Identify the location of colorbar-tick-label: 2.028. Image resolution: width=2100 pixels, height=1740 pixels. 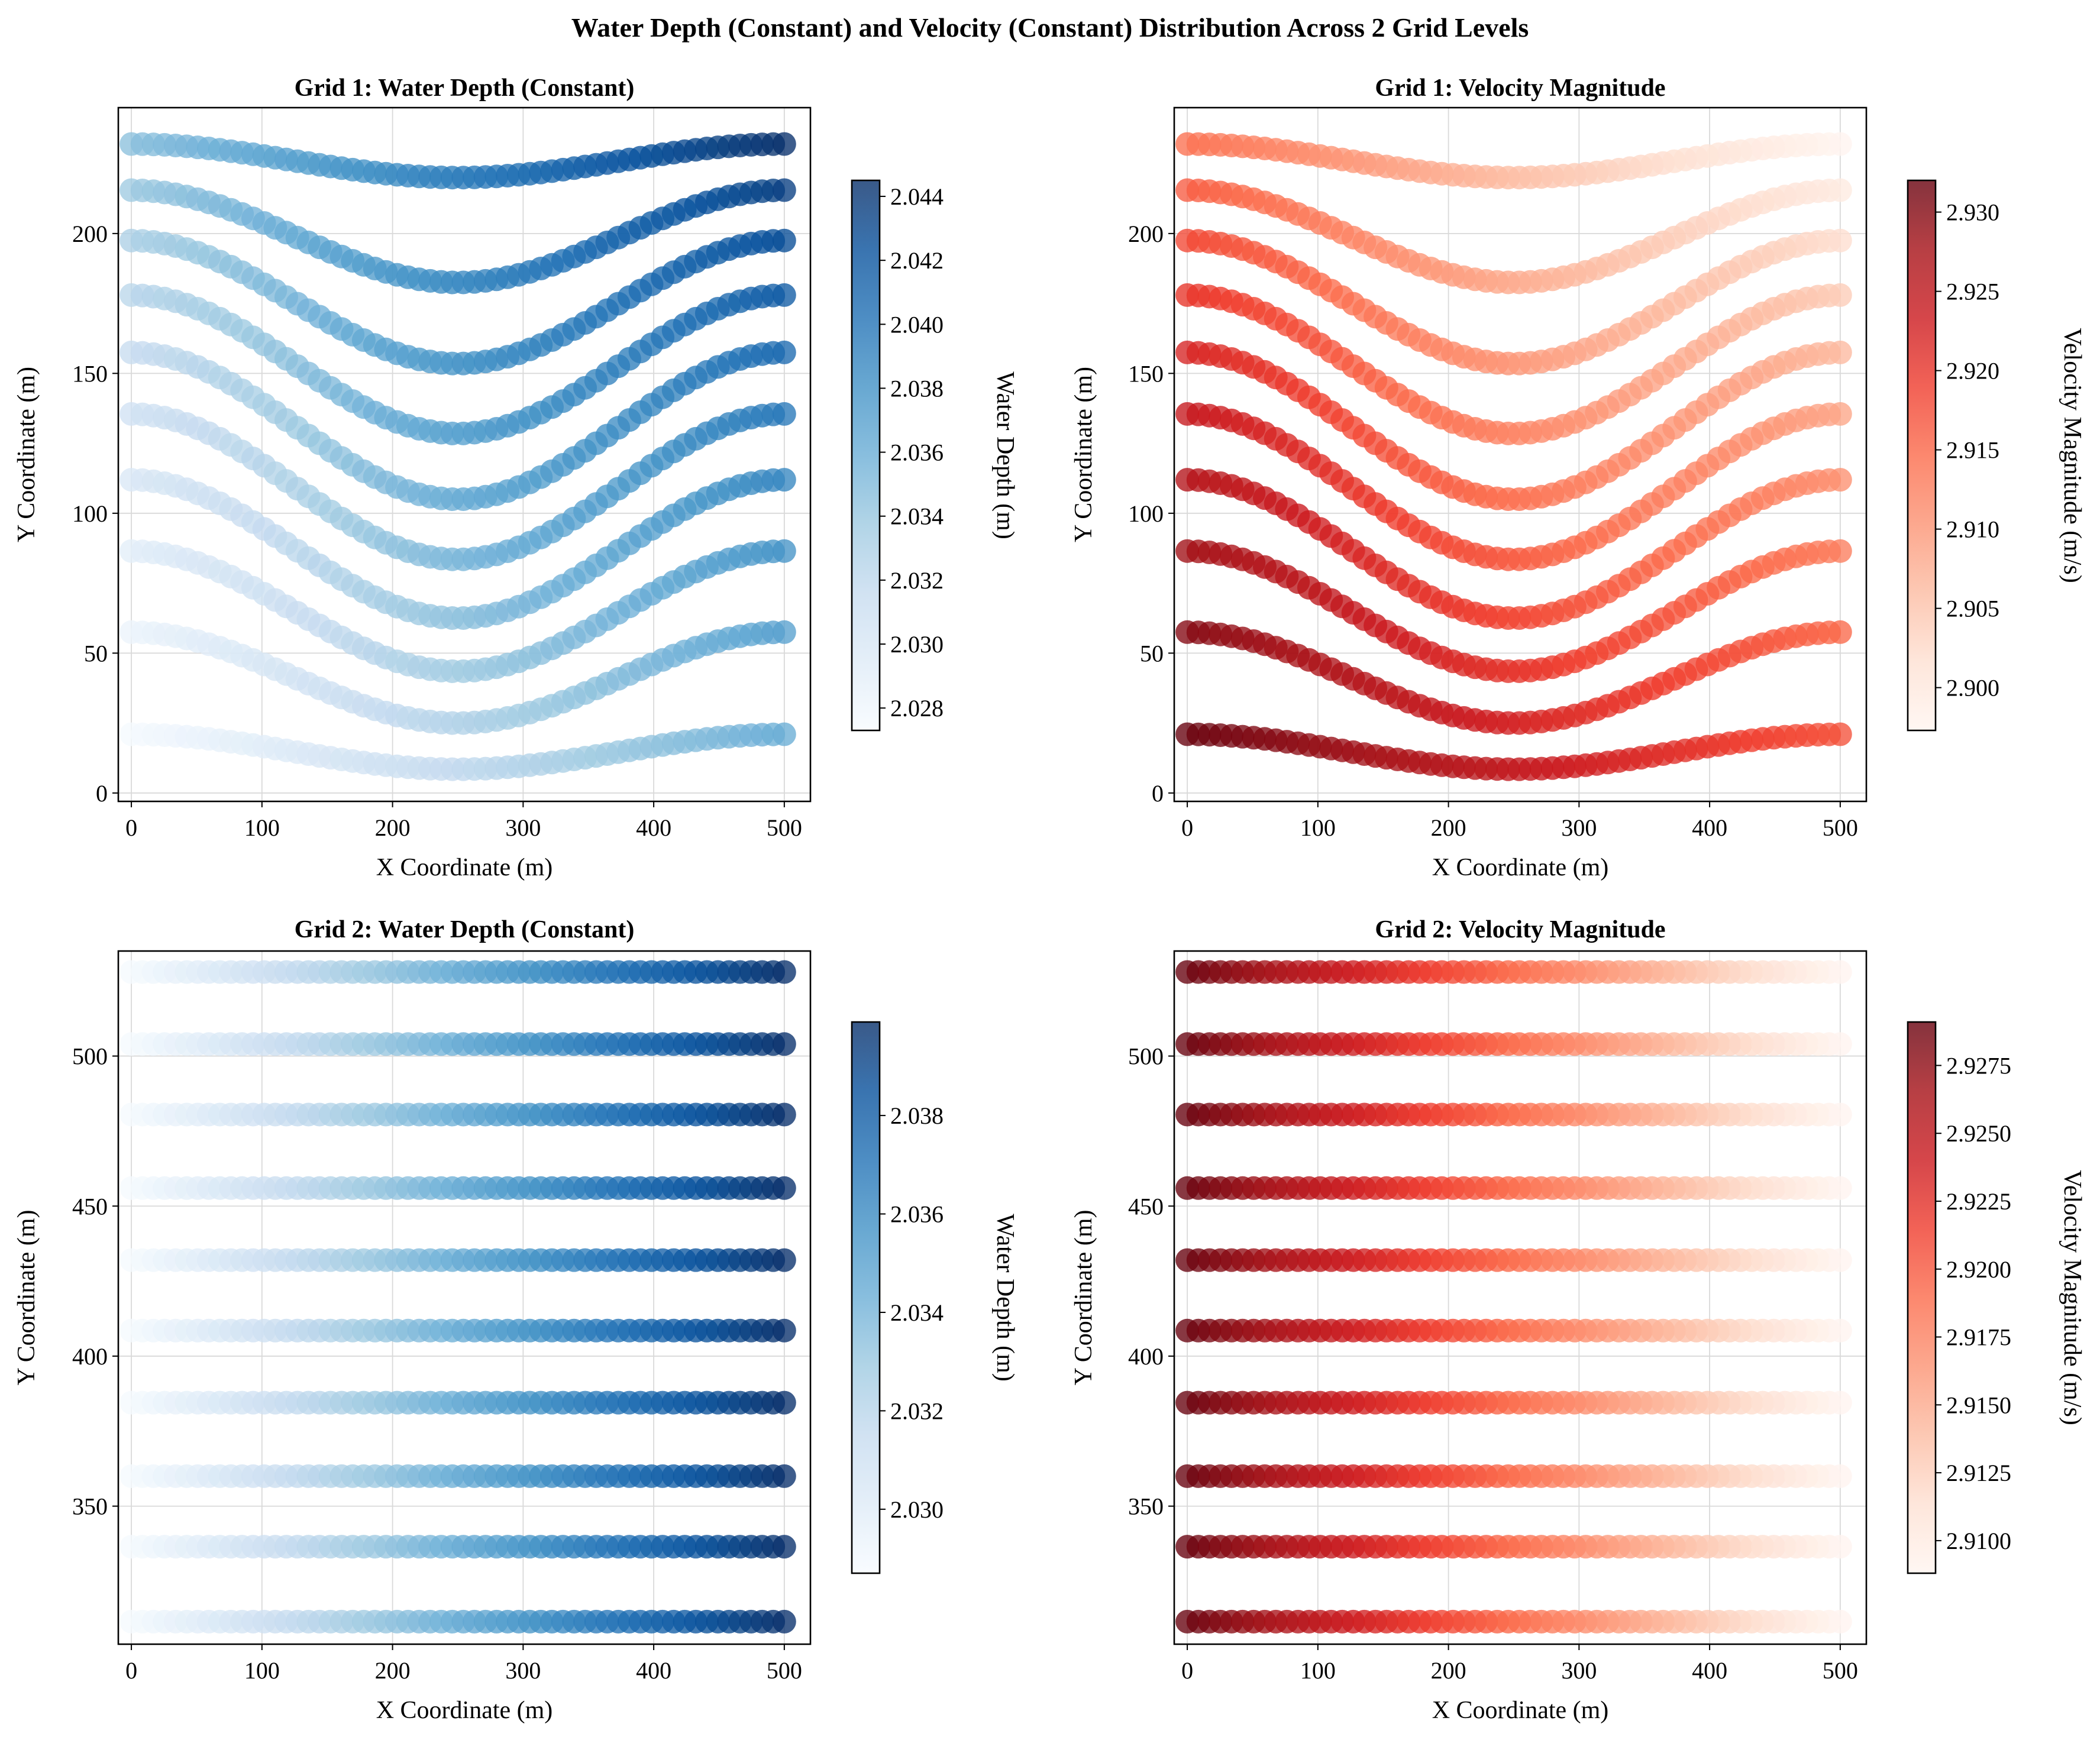
(917, 708).